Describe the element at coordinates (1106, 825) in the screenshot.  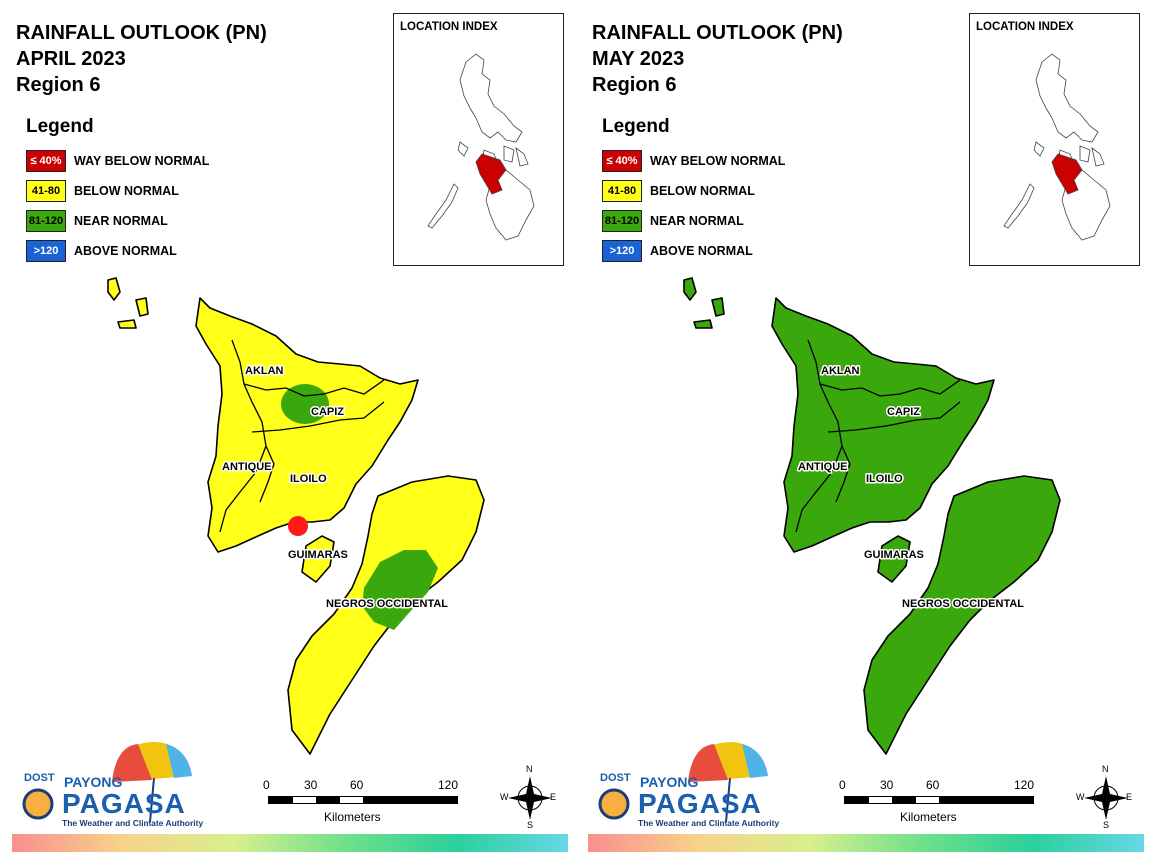
I see `compass-s: S` at that location.